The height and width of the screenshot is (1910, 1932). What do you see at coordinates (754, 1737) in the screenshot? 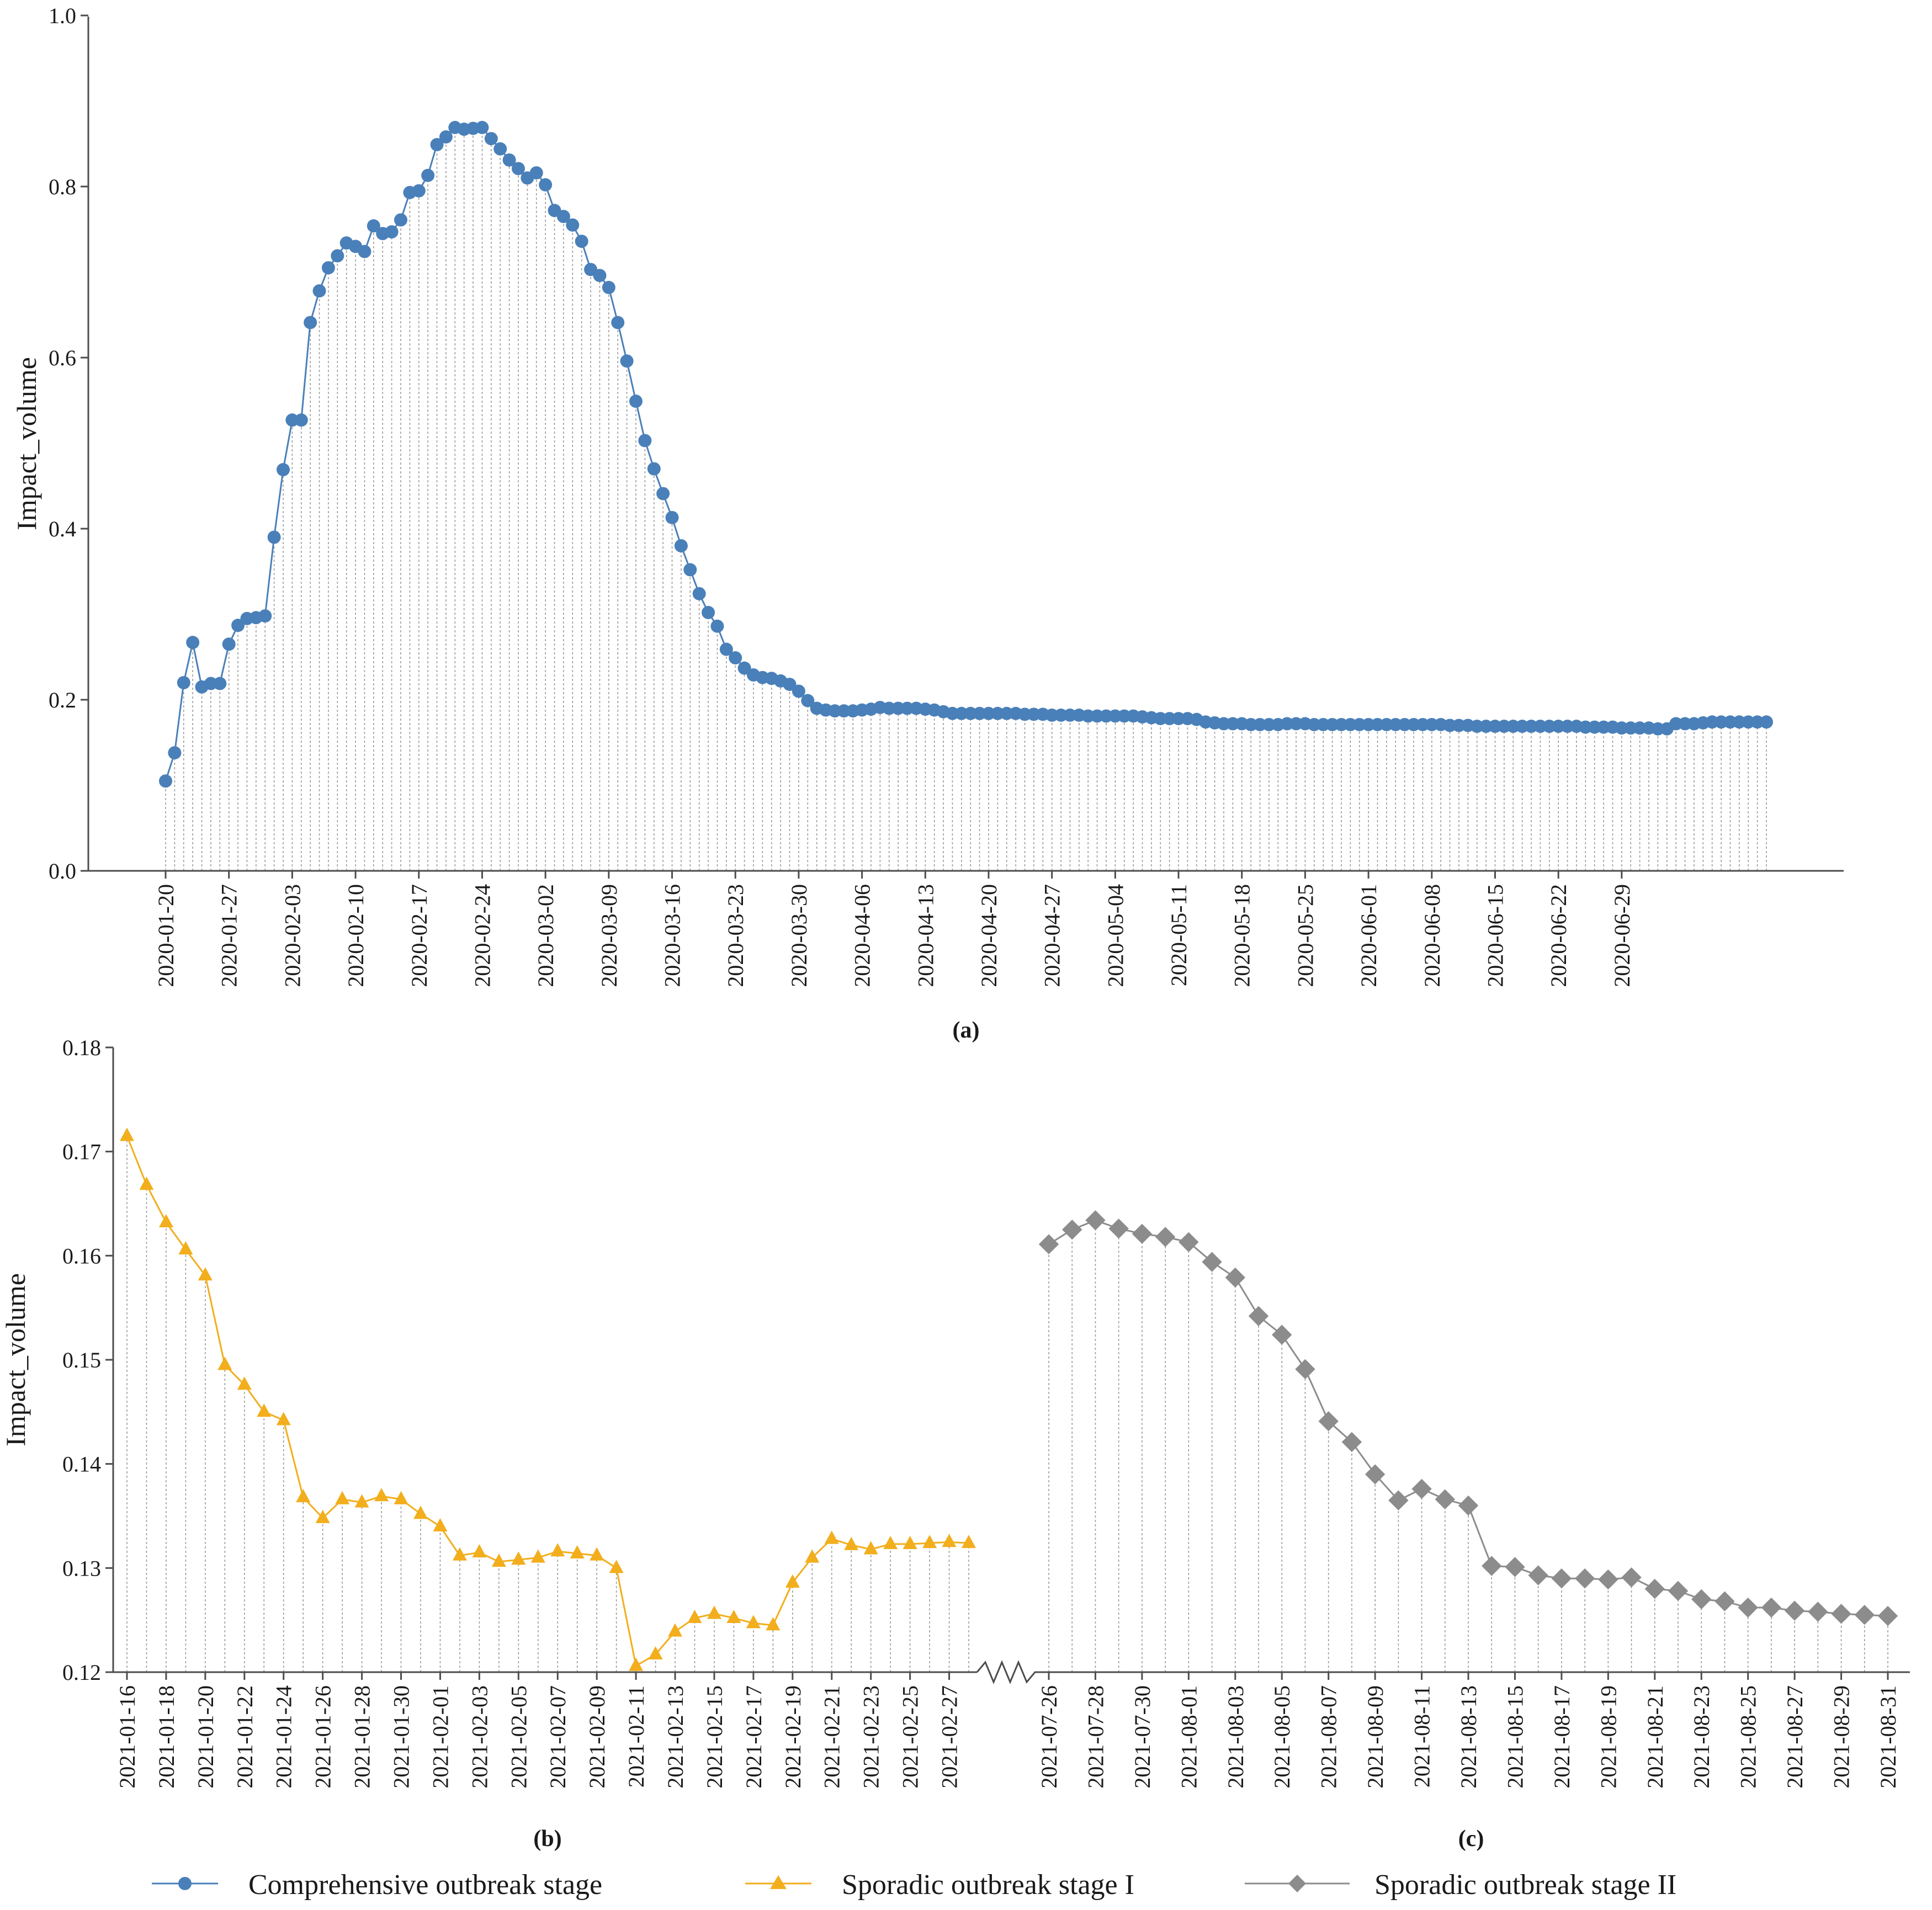
I see `x-tick-label: 2021-02-17` at bounding box center [754, 1737].